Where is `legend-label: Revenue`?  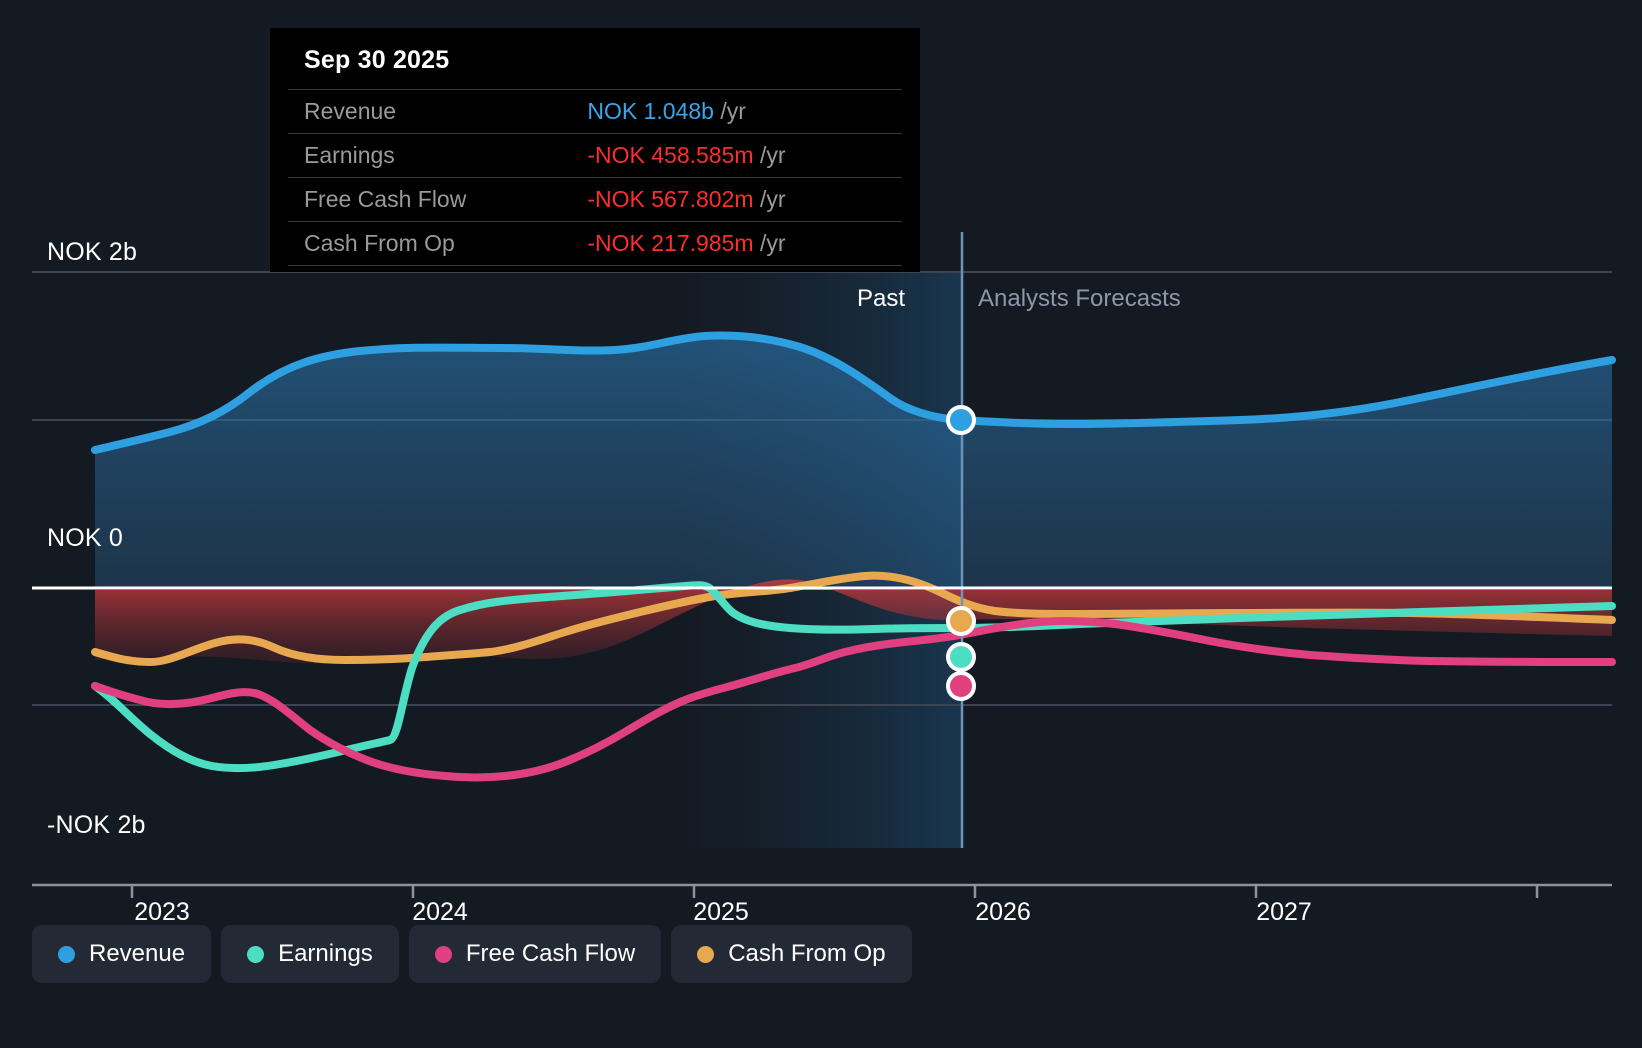 legend-label: Revenue is located at coordinates (137, 953).